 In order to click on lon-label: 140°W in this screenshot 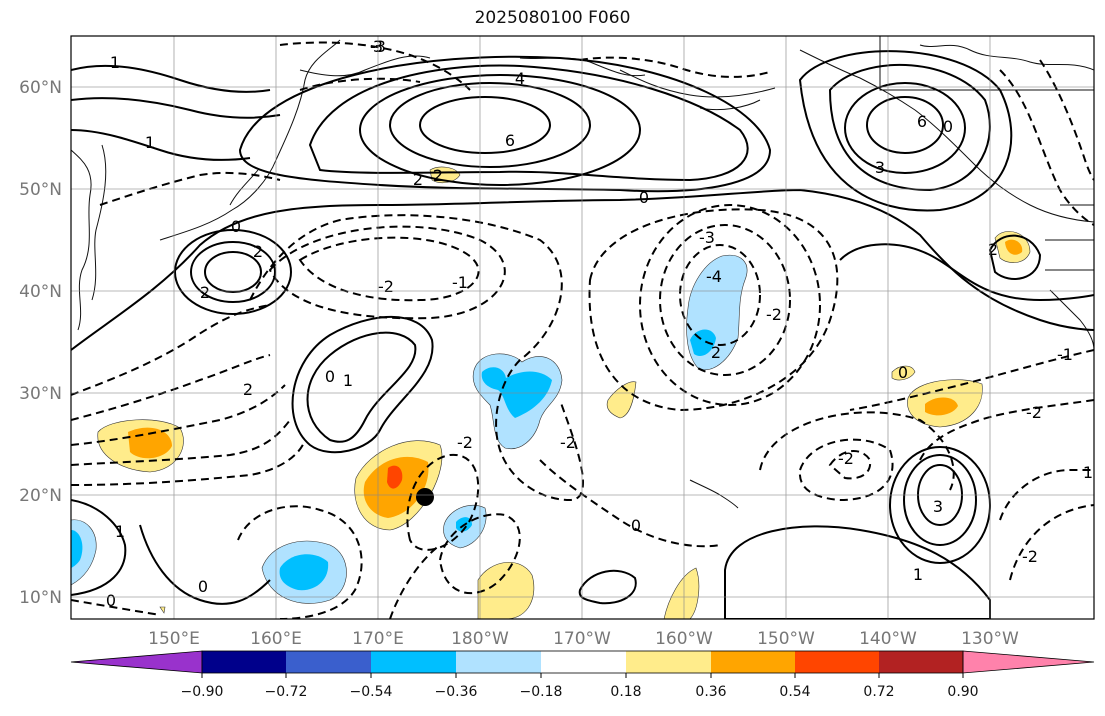, I will do `click(888, 639)`.